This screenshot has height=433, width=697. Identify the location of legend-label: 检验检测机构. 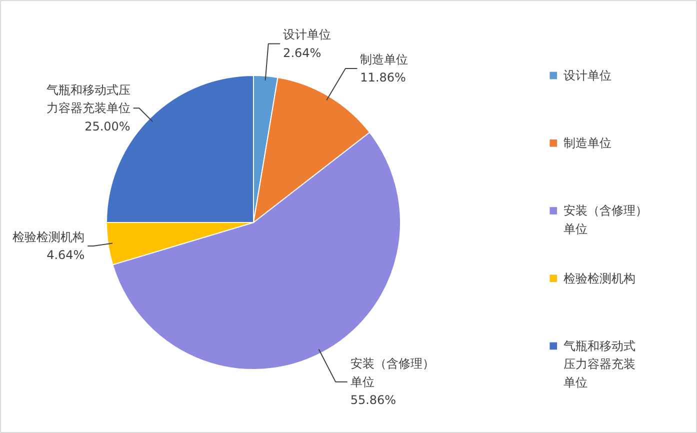
(600, 278).